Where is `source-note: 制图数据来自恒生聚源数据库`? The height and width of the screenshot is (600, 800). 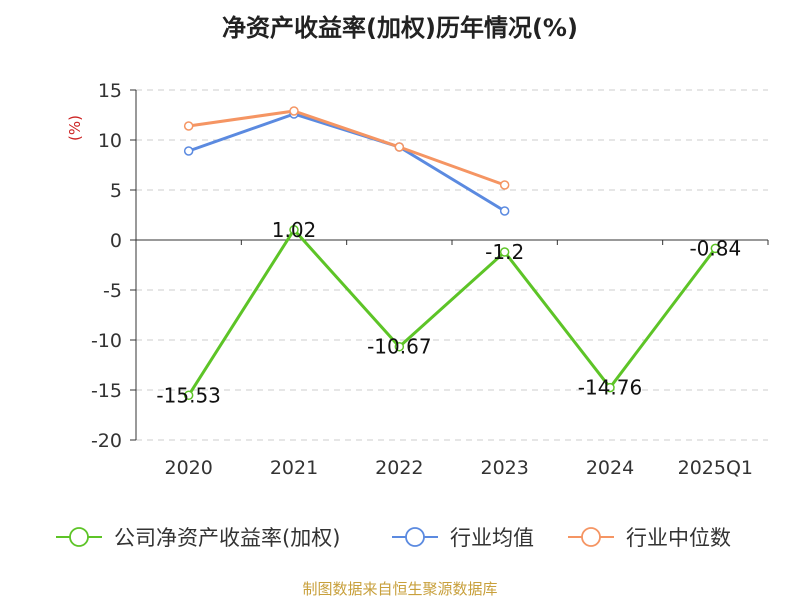 source-note: 制图数据来自恒生聚源数据库 is located at coordinates (400, 589).